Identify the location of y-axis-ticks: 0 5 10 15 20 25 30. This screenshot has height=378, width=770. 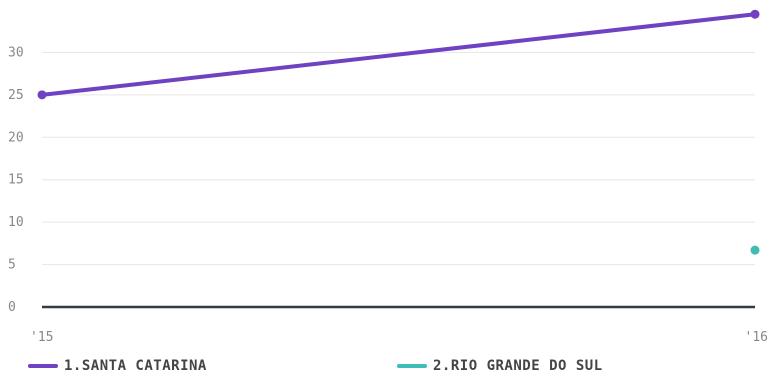
(16, 180).